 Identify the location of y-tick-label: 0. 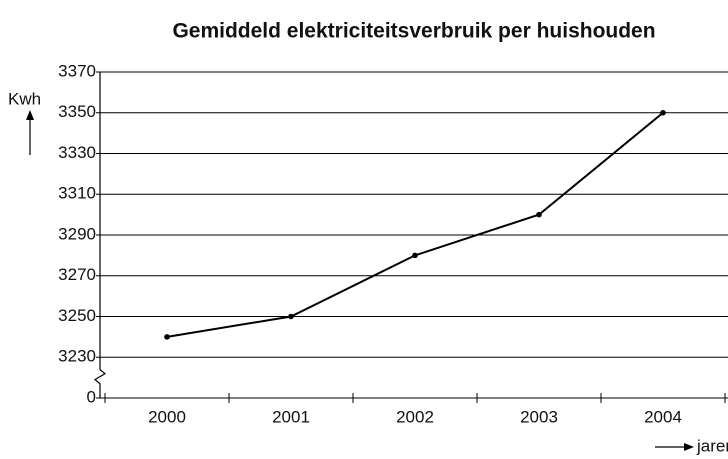
(91, 396).